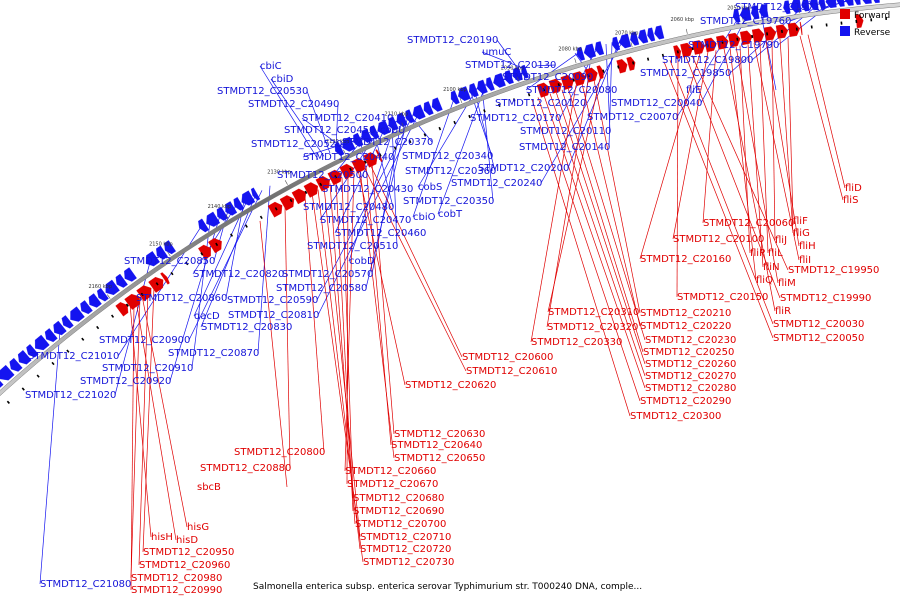 The width and height of the screenshot is (900, 600). Describe the element at coordinates (125, 381) in the screenshot. I see `reverse-gene-label: STMDT12_C20920` at that location.